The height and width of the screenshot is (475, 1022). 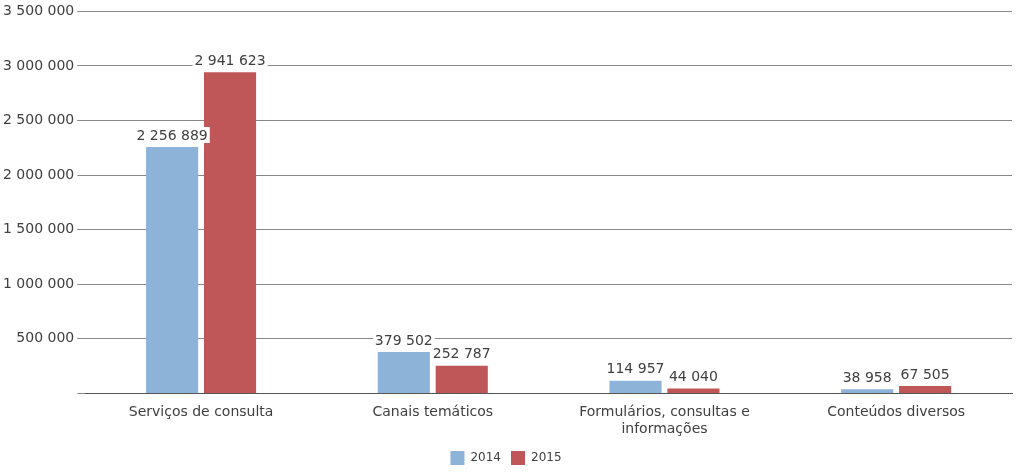 I want to click on data-label: 44 040, so click(x=693, y=376).